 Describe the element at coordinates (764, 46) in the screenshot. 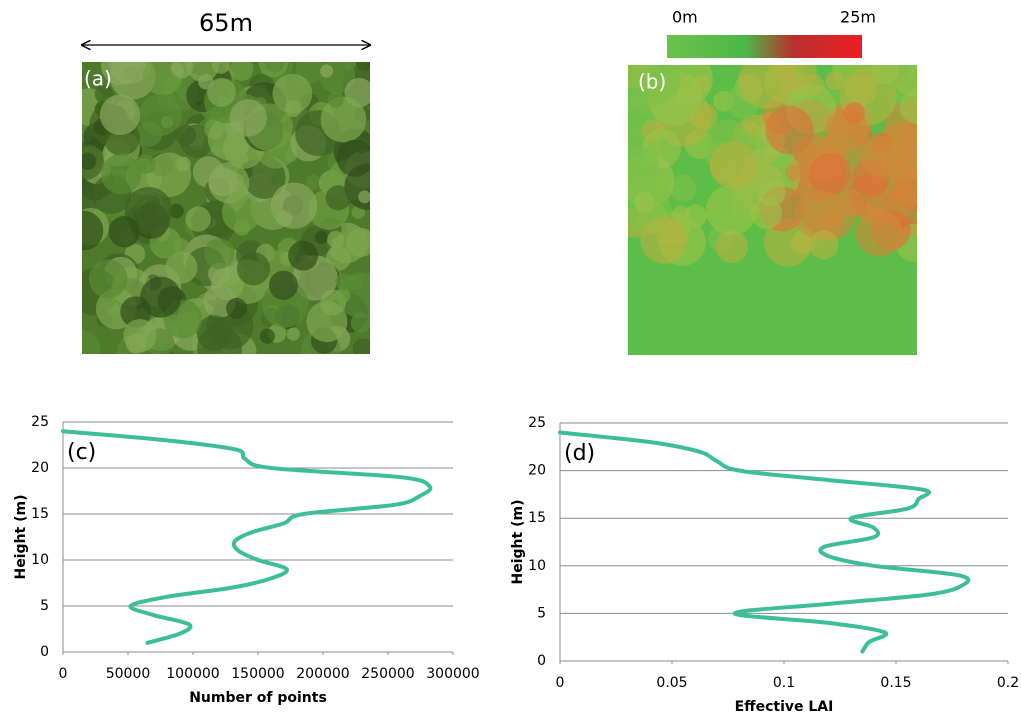

I see `colorbar` at that location.